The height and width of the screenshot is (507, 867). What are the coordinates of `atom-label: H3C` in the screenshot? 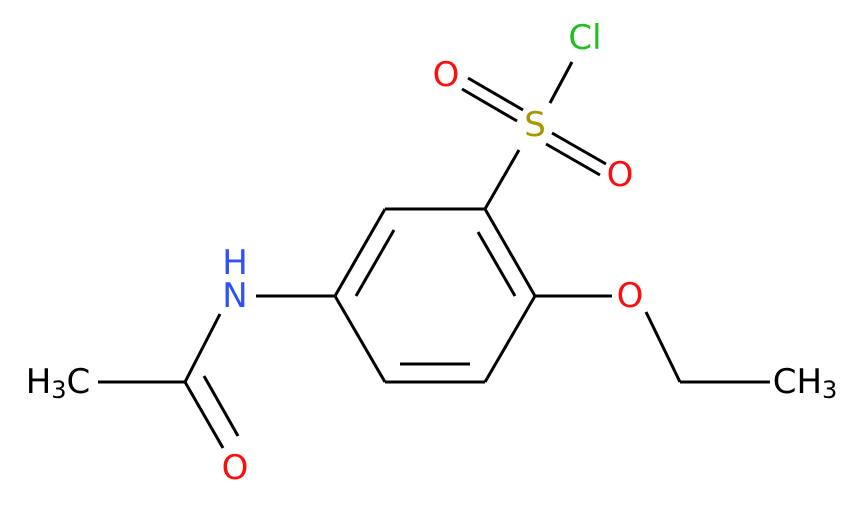 It's located at (58, 383).